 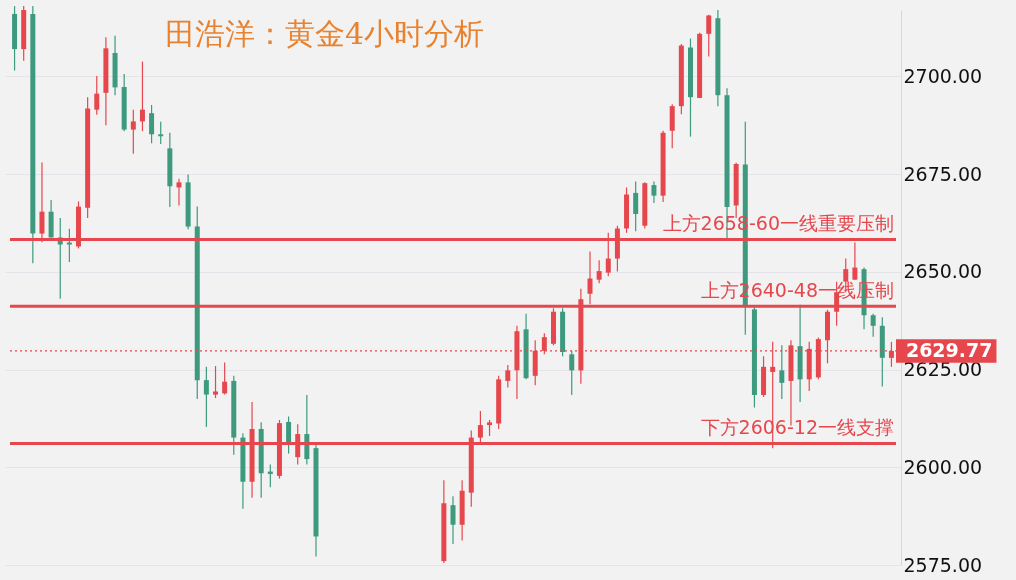 What do you see at coordinates (943, 564) in the screenshot?
I see `y-tick-label: 2575.00` at bounding box center [943, 564].